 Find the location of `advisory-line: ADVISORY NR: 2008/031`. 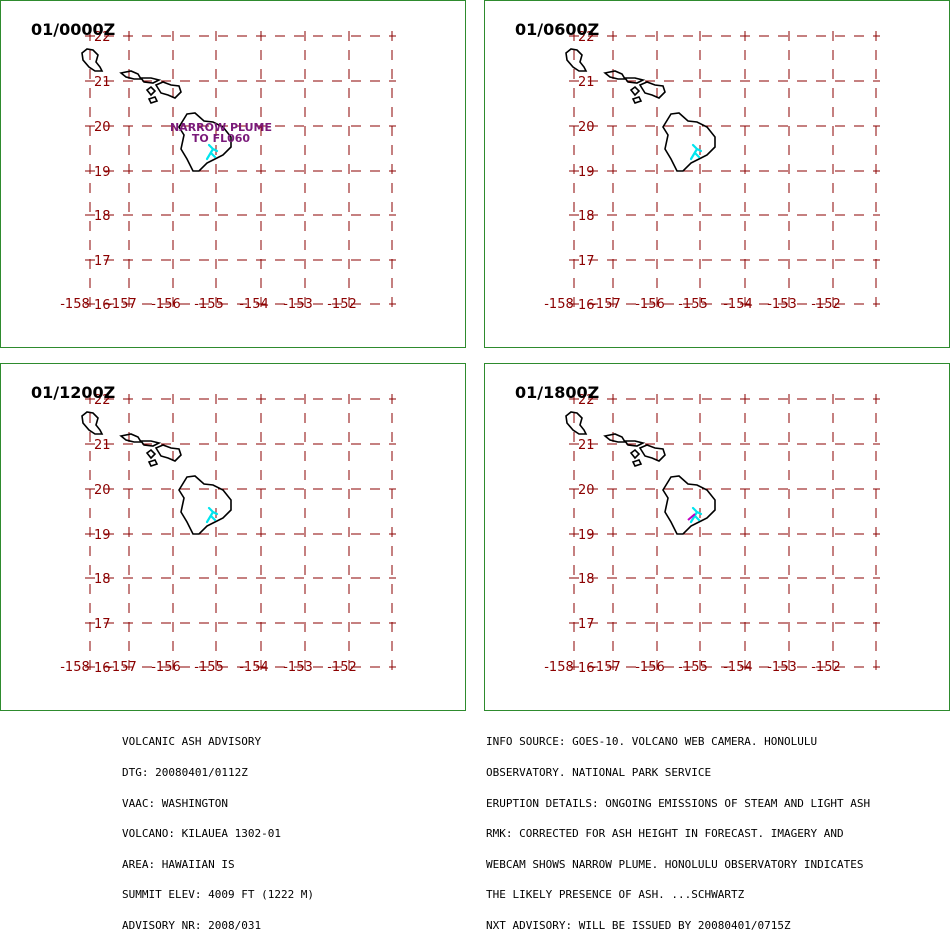

advisory-line: ADVISORY NR: 2008/031 is located at coordinates (192, 925).